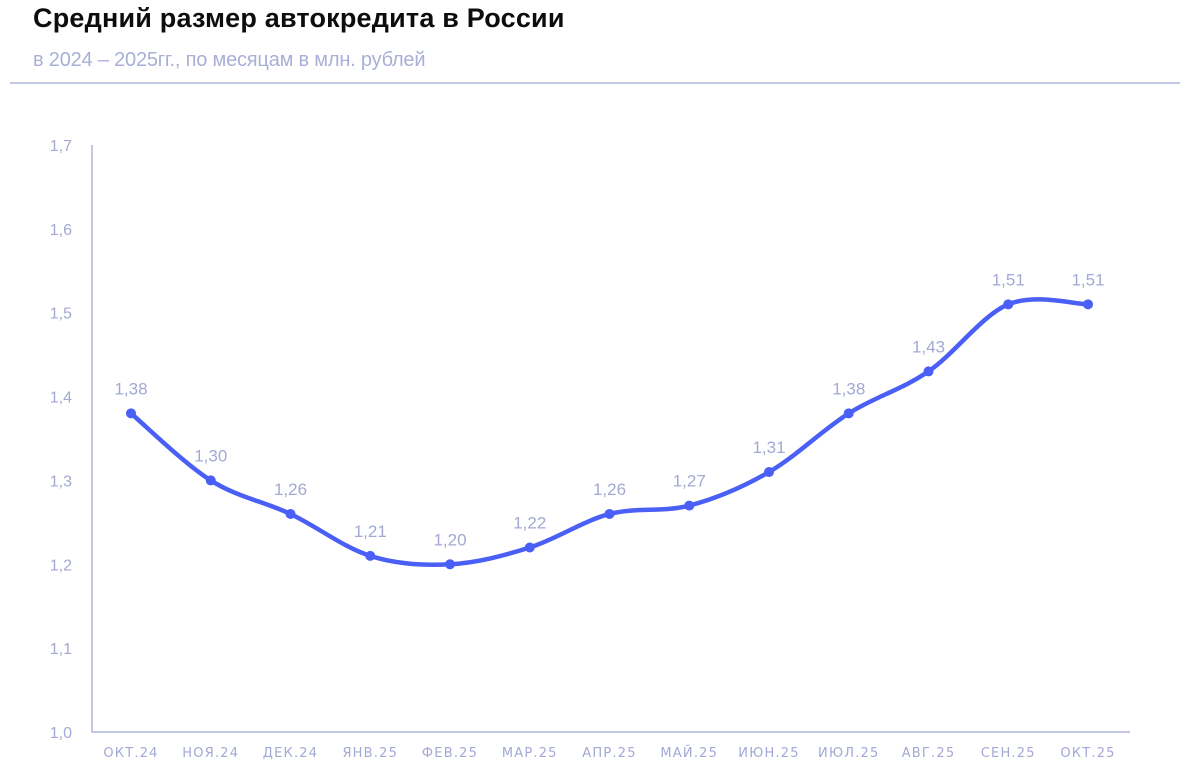 The image size is (1200, 780). I want to click on data-label: 1,21, so click(370, 531).